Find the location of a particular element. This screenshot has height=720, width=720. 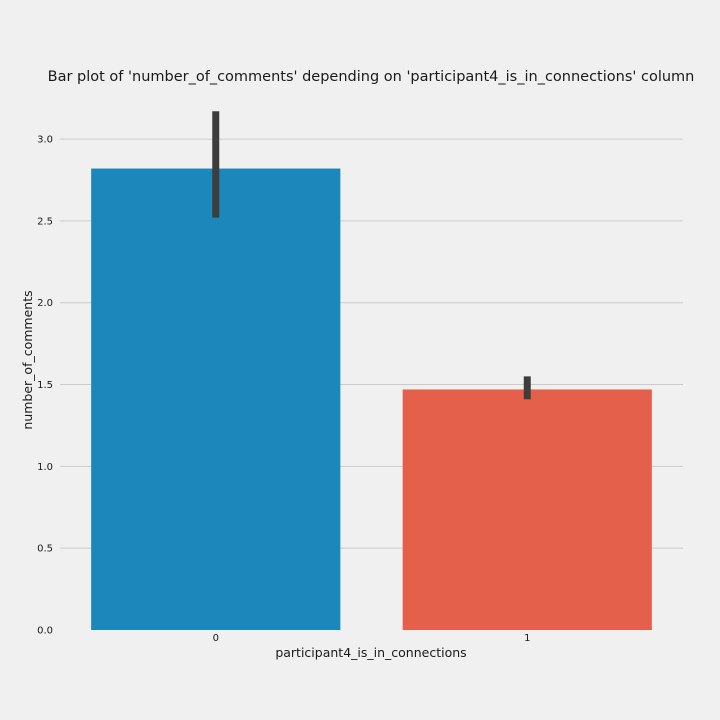

y-axis-ticks: 0.0 0.5 1.0 1.5 2.0 2.5 3.0 is located at coordinates (45, 386).